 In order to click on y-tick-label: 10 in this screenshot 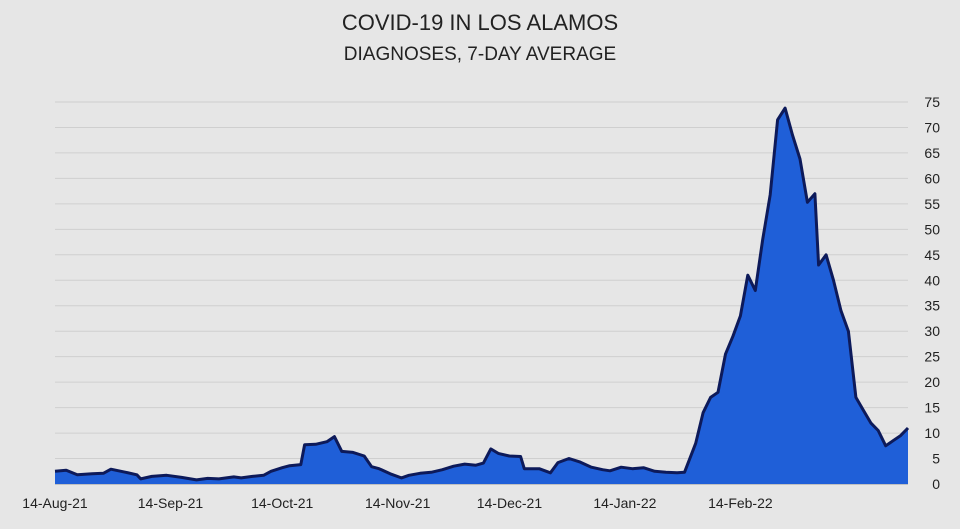, I will do `click(932, 433)`.